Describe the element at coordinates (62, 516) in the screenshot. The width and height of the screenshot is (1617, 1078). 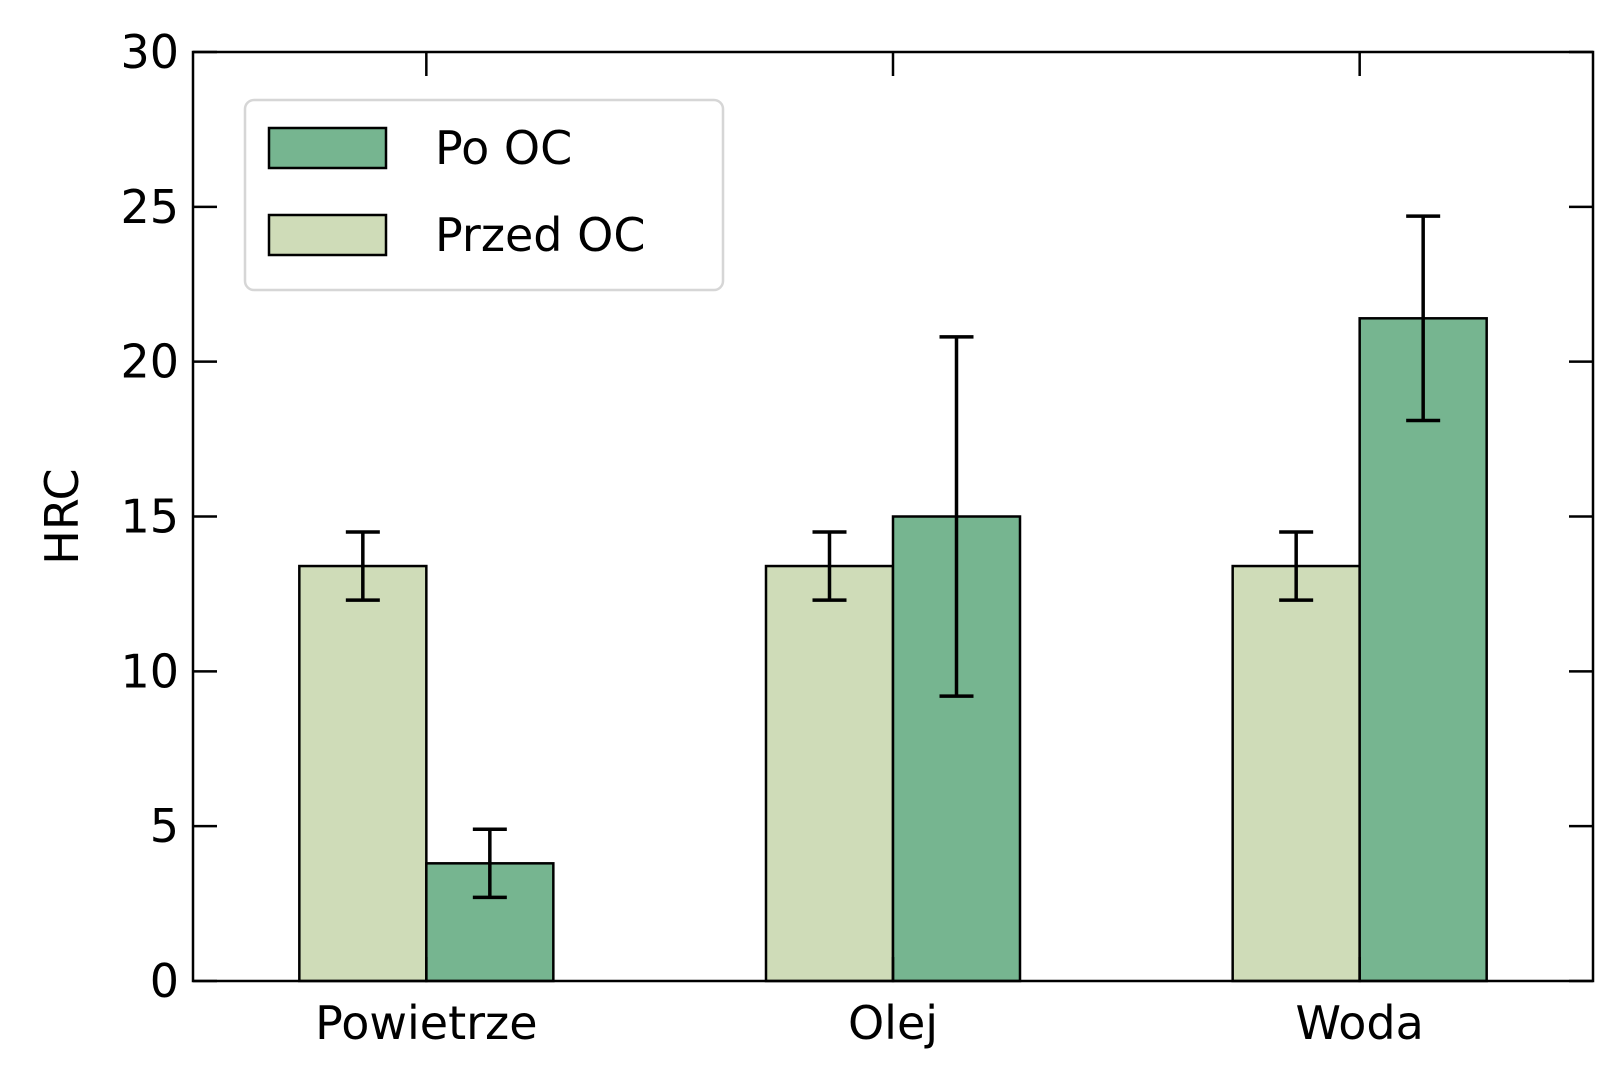
I see `y-axis-label: HRC` at that location.